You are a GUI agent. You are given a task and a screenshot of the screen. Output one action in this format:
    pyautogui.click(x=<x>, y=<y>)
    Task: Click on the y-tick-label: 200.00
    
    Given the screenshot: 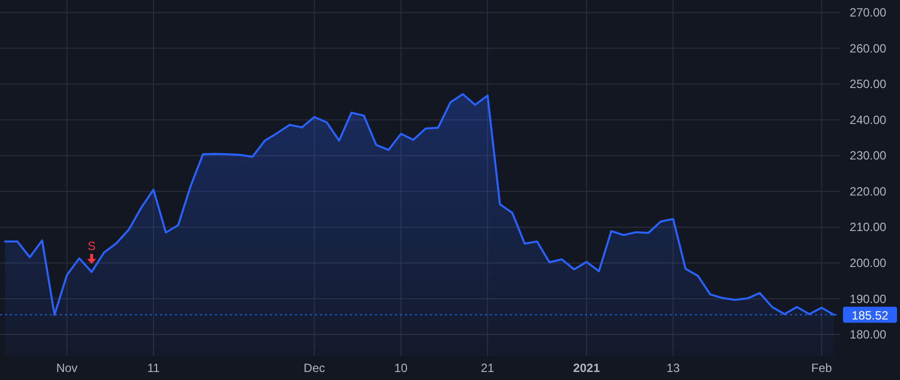 What is the action you would take?
    pyautogui.click(x=868, y=263)
    